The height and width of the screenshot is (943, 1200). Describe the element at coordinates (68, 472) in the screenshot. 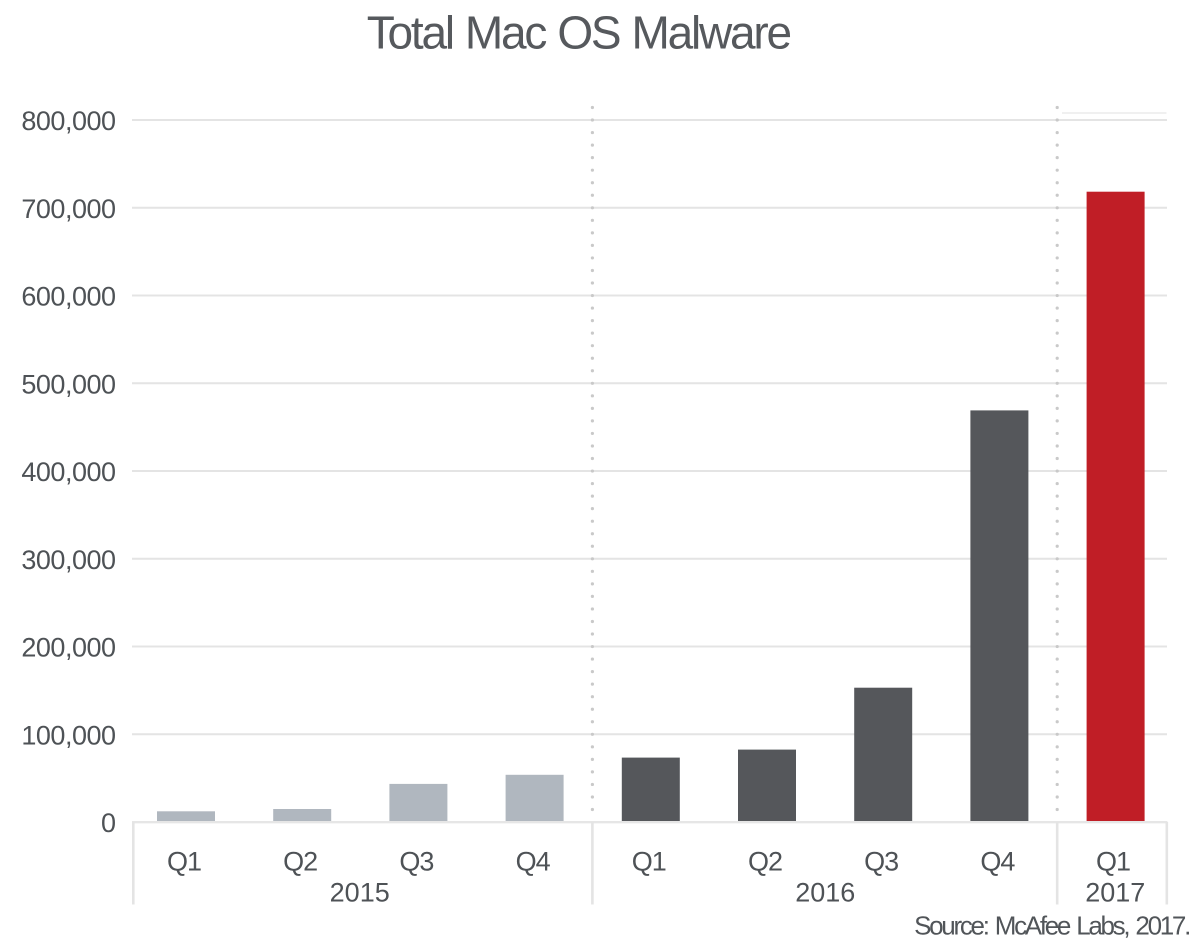

I see `svg-text: 400,000` at that location.